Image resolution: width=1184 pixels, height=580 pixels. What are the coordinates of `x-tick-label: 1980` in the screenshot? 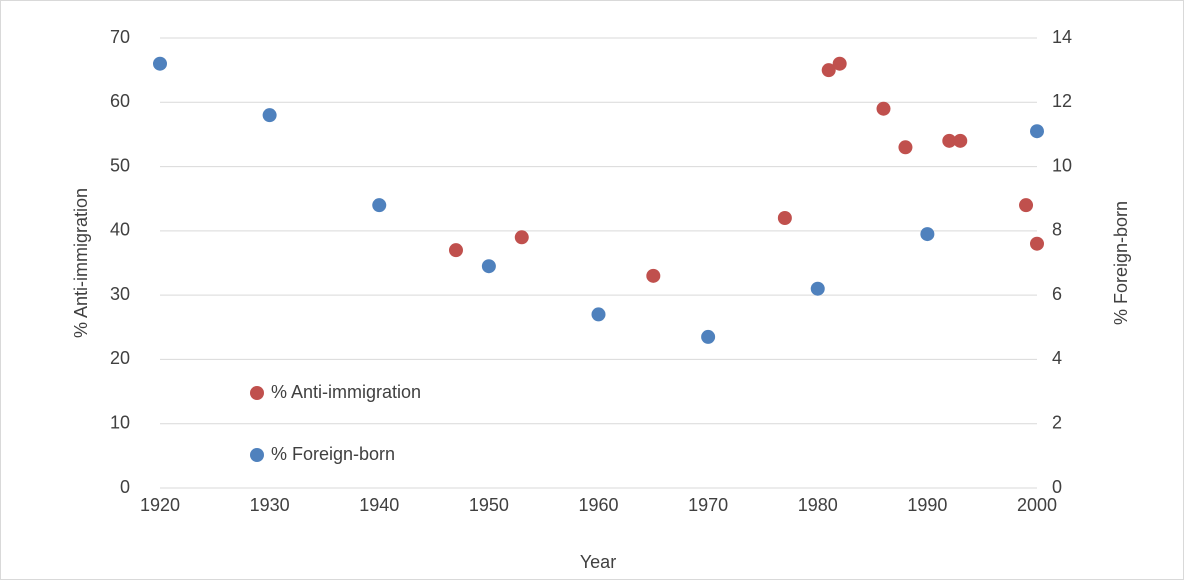 It's located at (818, 505).